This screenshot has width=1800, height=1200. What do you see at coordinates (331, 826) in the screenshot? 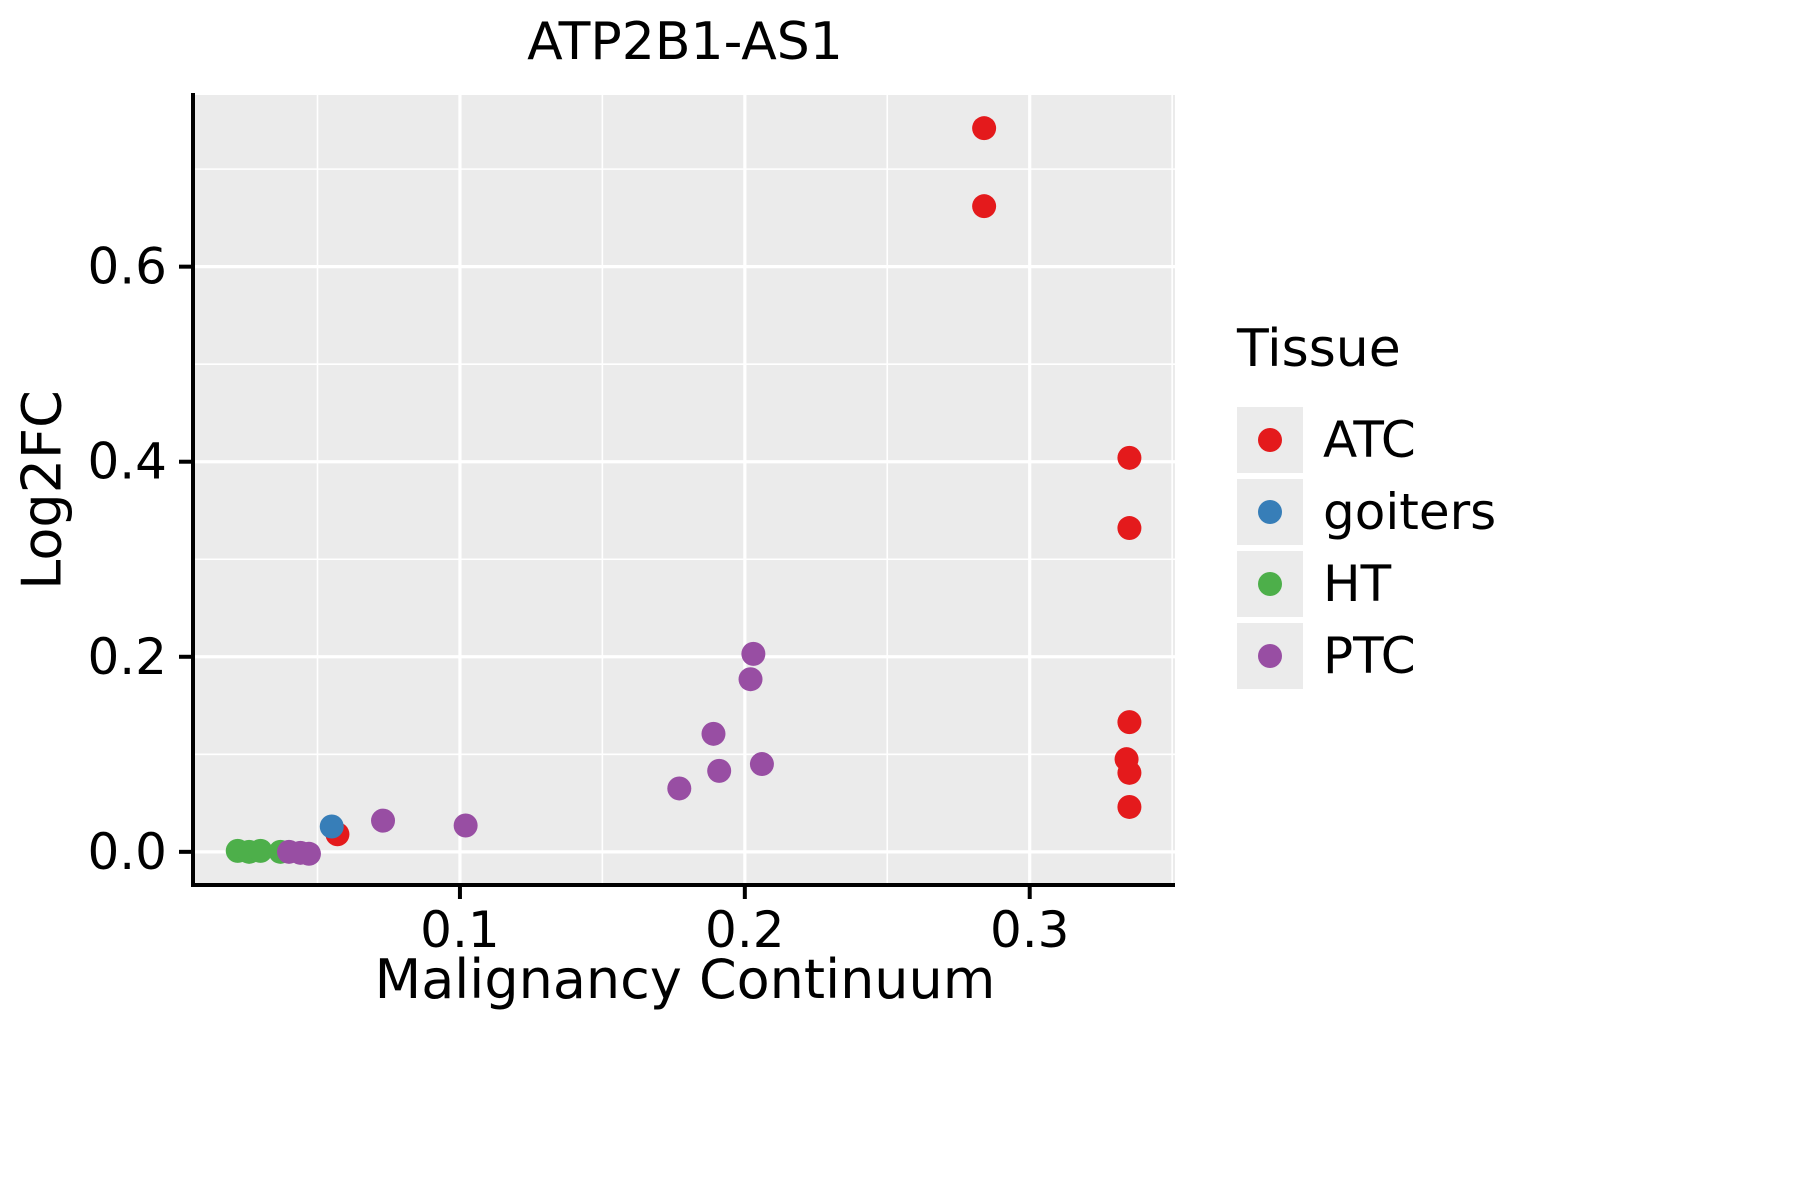
I see `point-goiters` at bounding box center [331, 826].